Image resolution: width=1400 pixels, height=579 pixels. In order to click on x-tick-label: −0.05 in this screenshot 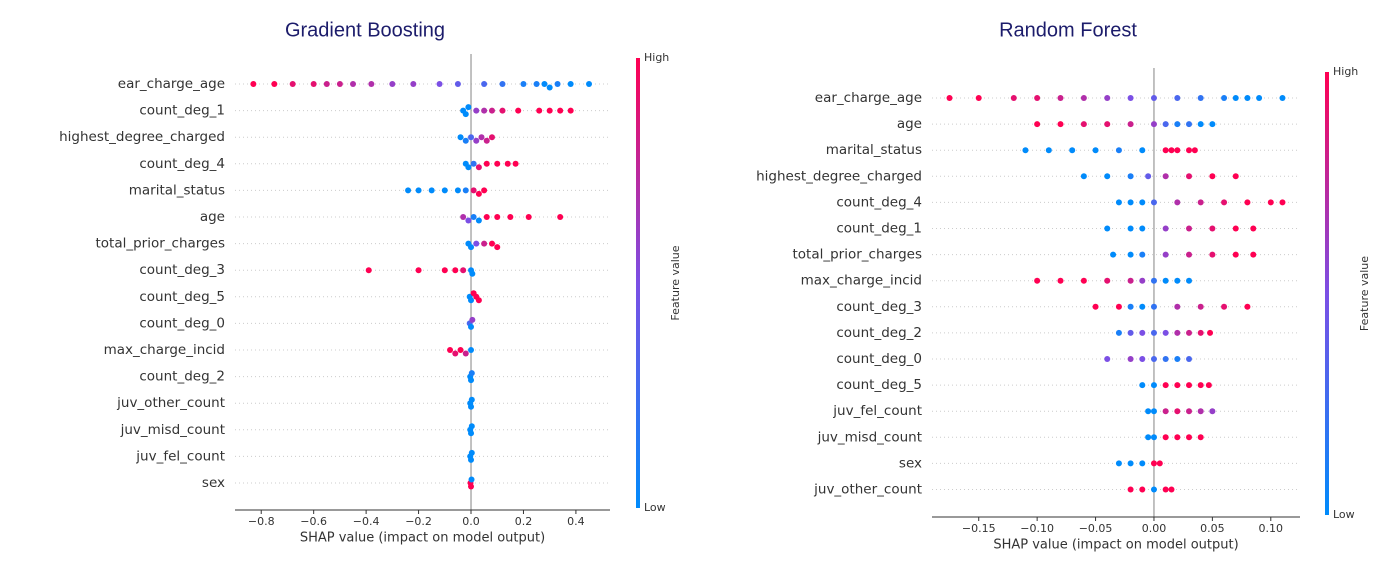, I will do `click(1096, 528)`.